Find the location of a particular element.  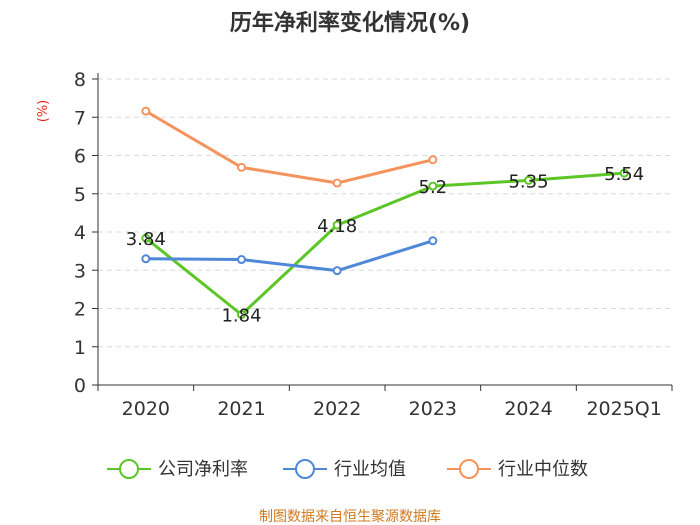

y-tick-label-5: 5 is located at coordinates (80, 195).